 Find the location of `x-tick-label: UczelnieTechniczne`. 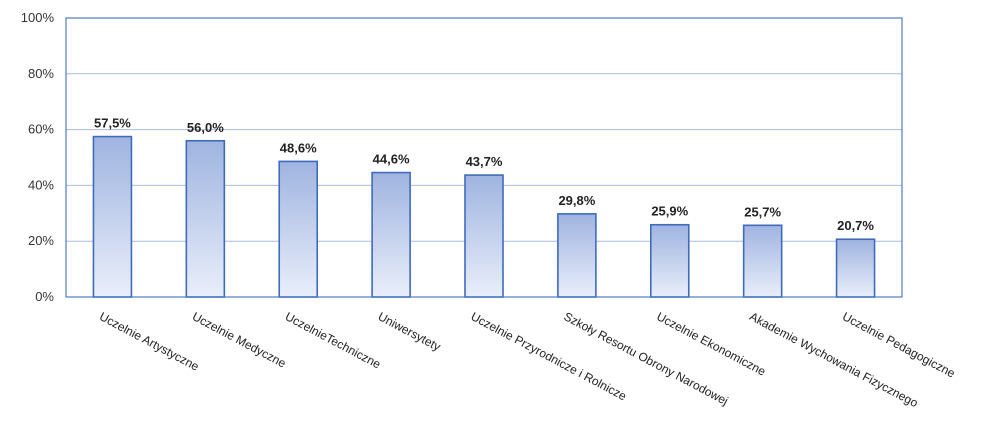

x-tick-label: UczelnieTechniczne is located at coordinates (333, 340).